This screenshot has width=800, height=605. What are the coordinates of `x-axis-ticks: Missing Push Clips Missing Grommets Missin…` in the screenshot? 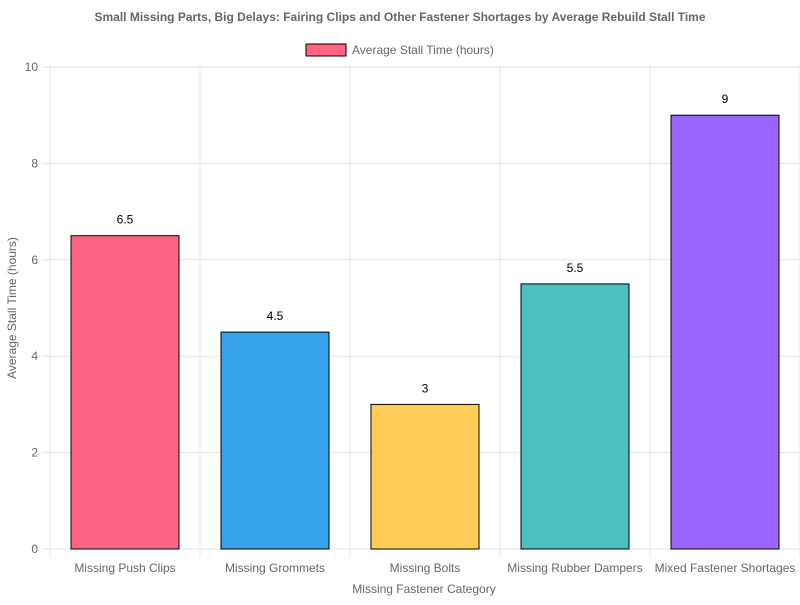 It's located at (434, 568).